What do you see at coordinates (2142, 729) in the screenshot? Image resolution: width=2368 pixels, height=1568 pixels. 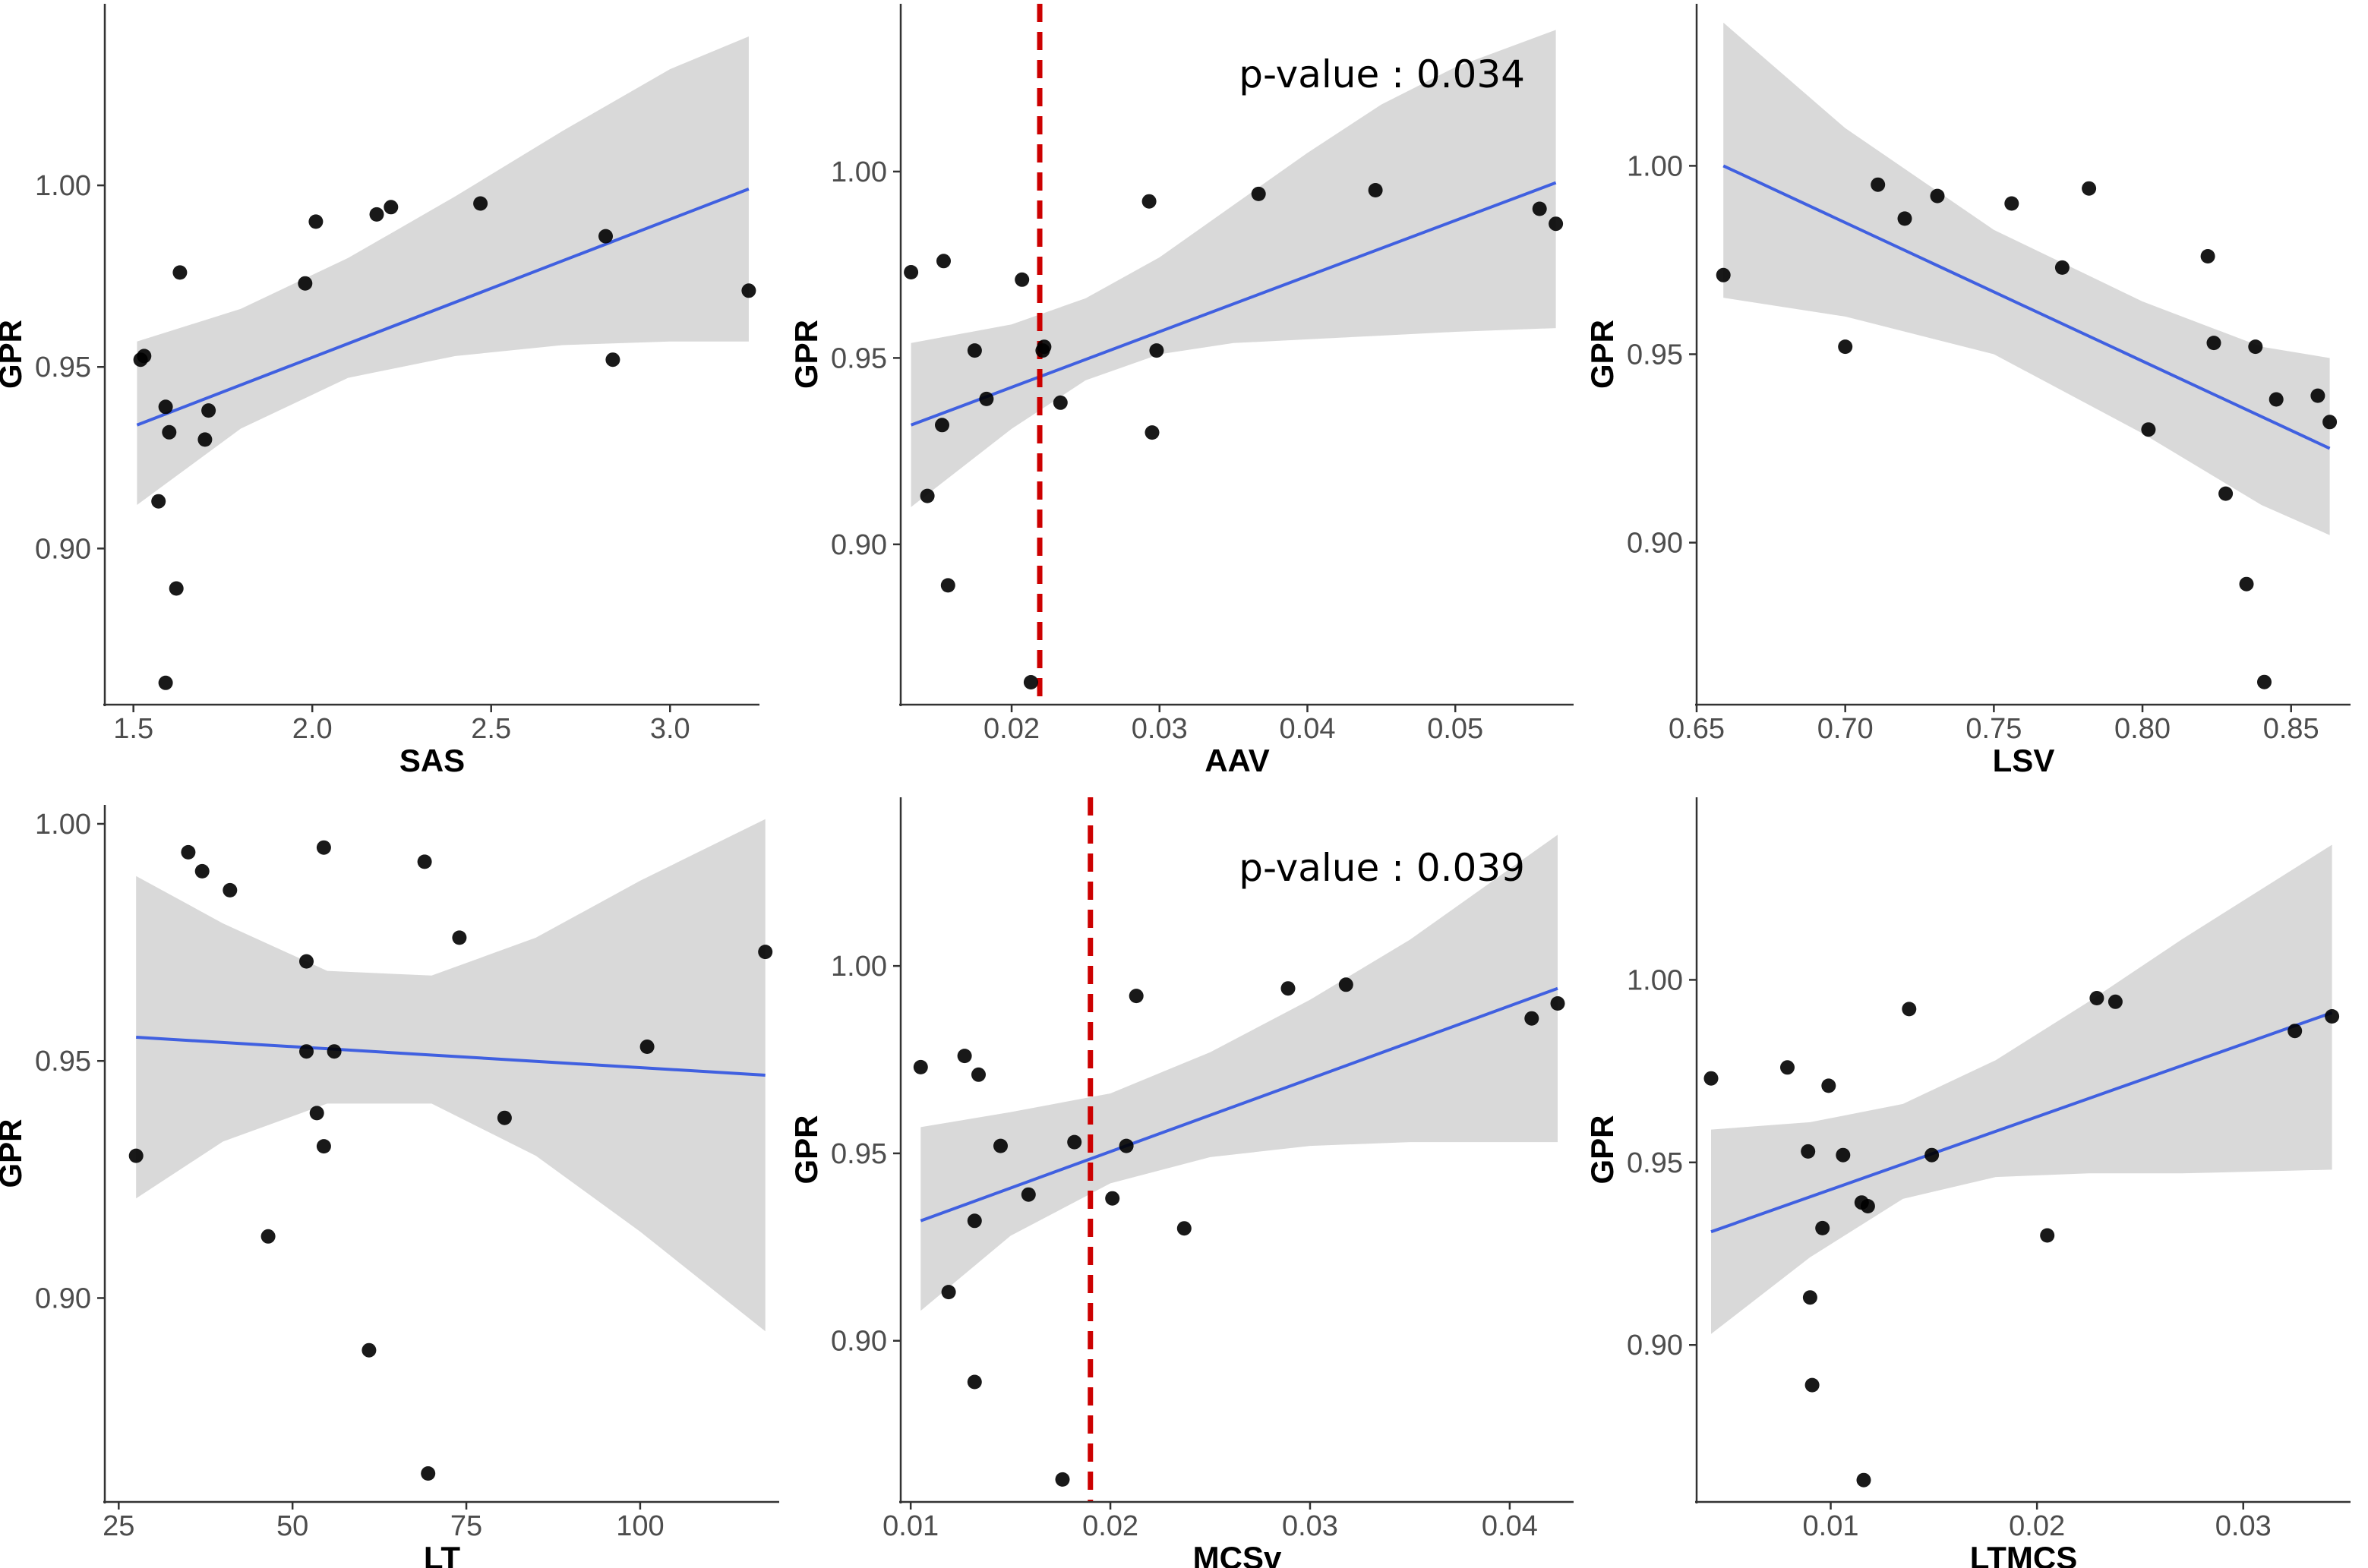 I see `x-tick-label: 0.80` at bounding box center [2142, 729].